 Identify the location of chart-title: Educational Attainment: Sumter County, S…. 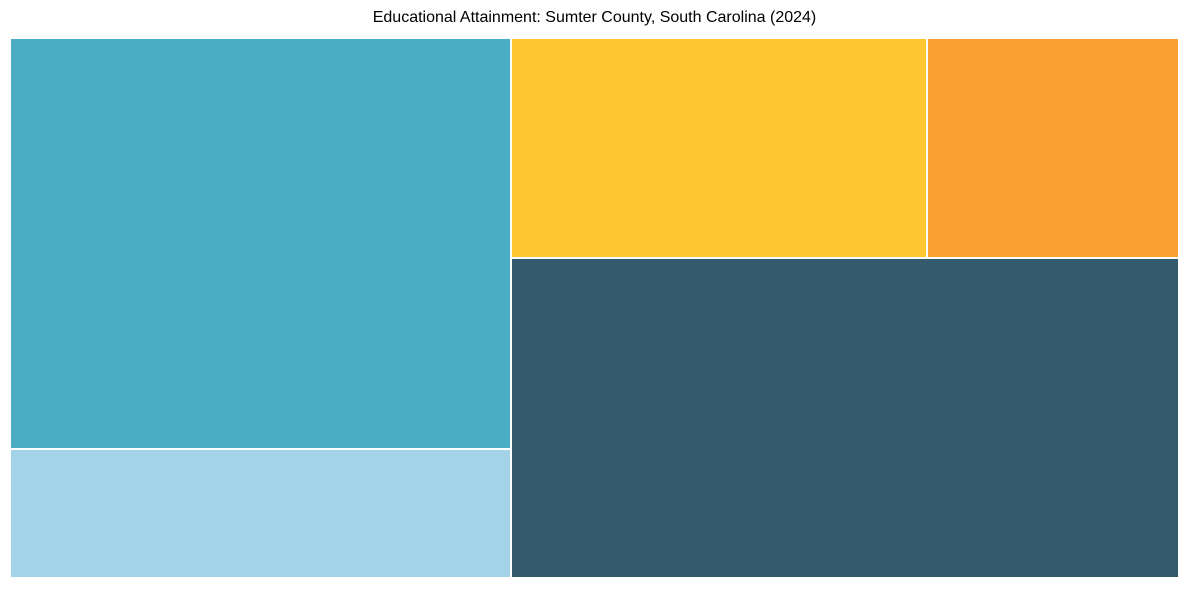
(594, 17).